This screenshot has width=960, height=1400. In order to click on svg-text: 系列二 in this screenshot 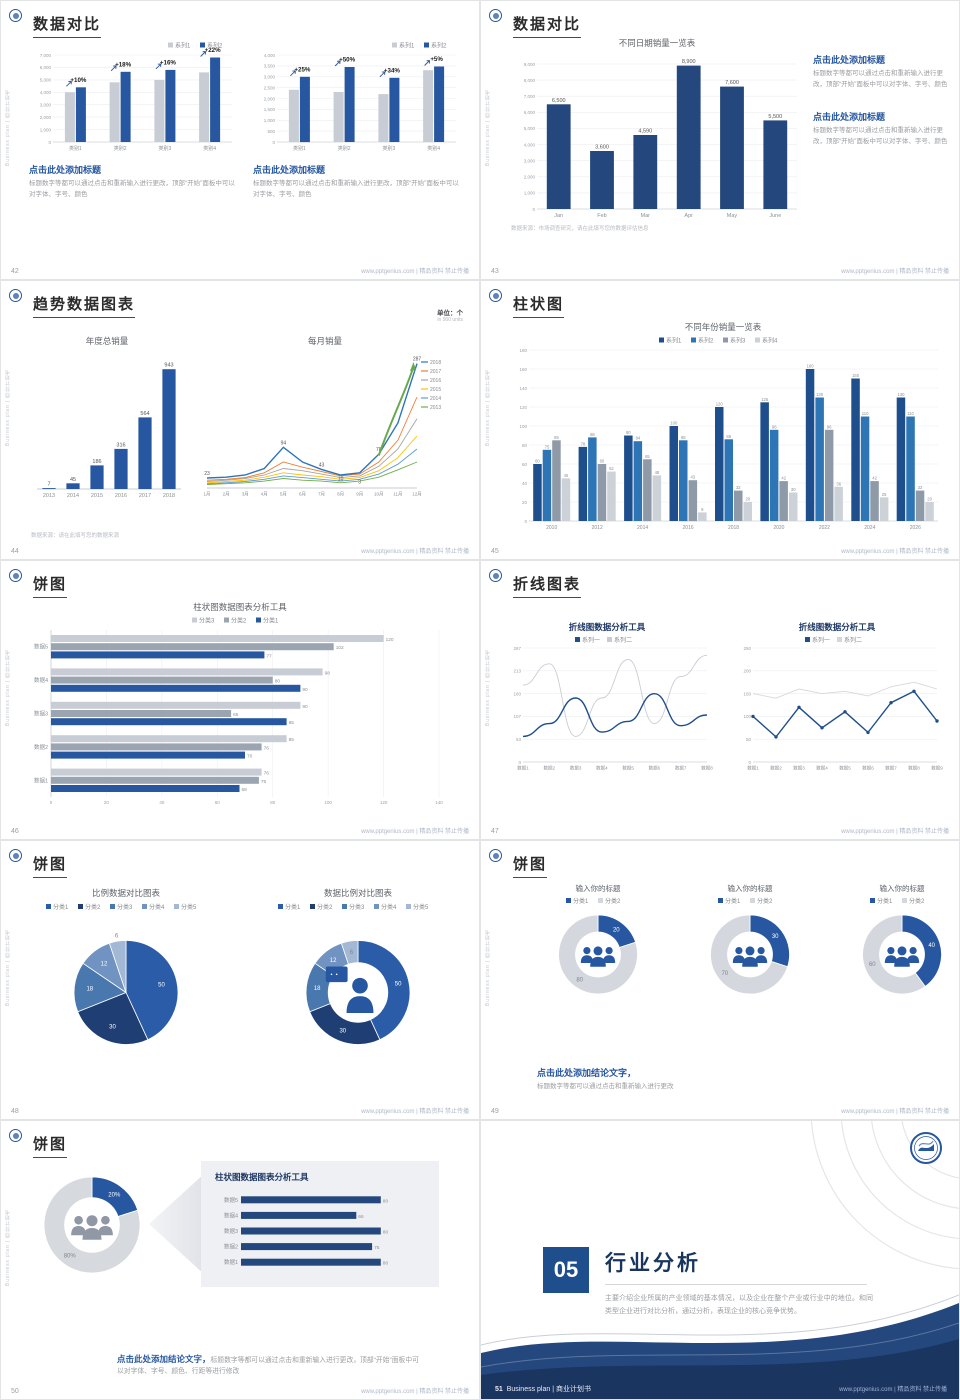, I will do `click(853, 640)`.